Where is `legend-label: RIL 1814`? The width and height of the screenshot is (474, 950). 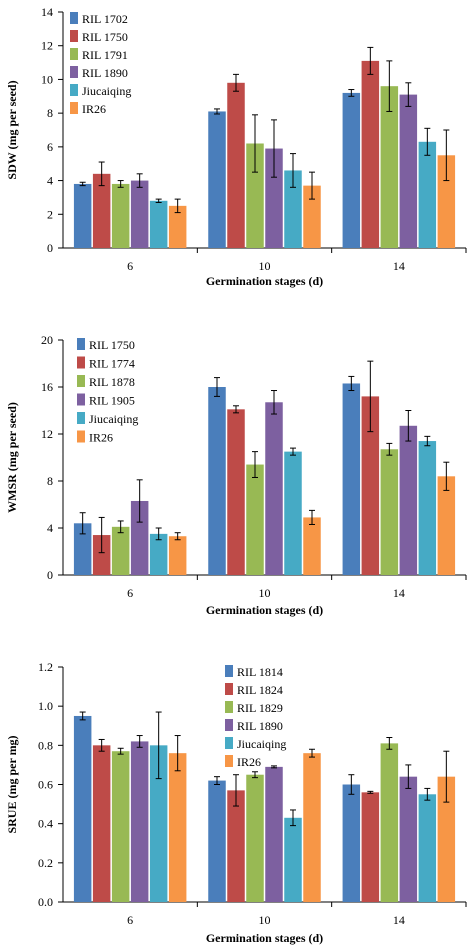
legend-label: RIL 1814 is located at coordinates (260, 672).